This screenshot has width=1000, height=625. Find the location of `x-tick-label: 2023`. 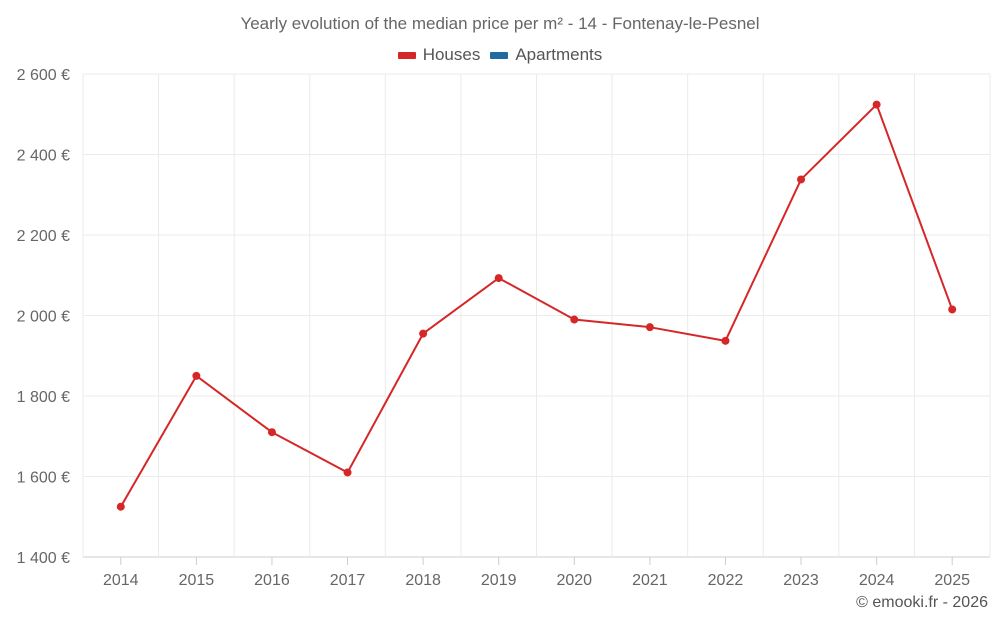

x-tick-label: 2023 is located at coordinates (801, 580).